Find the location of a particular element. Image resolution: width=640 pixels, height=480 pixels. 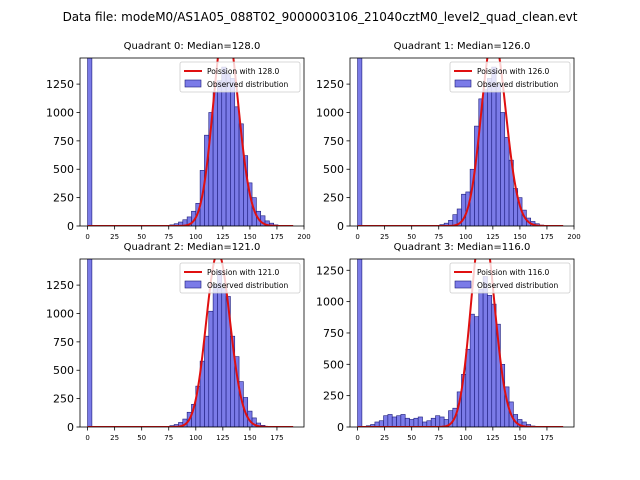

legend: Poission with 126.0 Observed distribution is located at coordinates (510, 77).